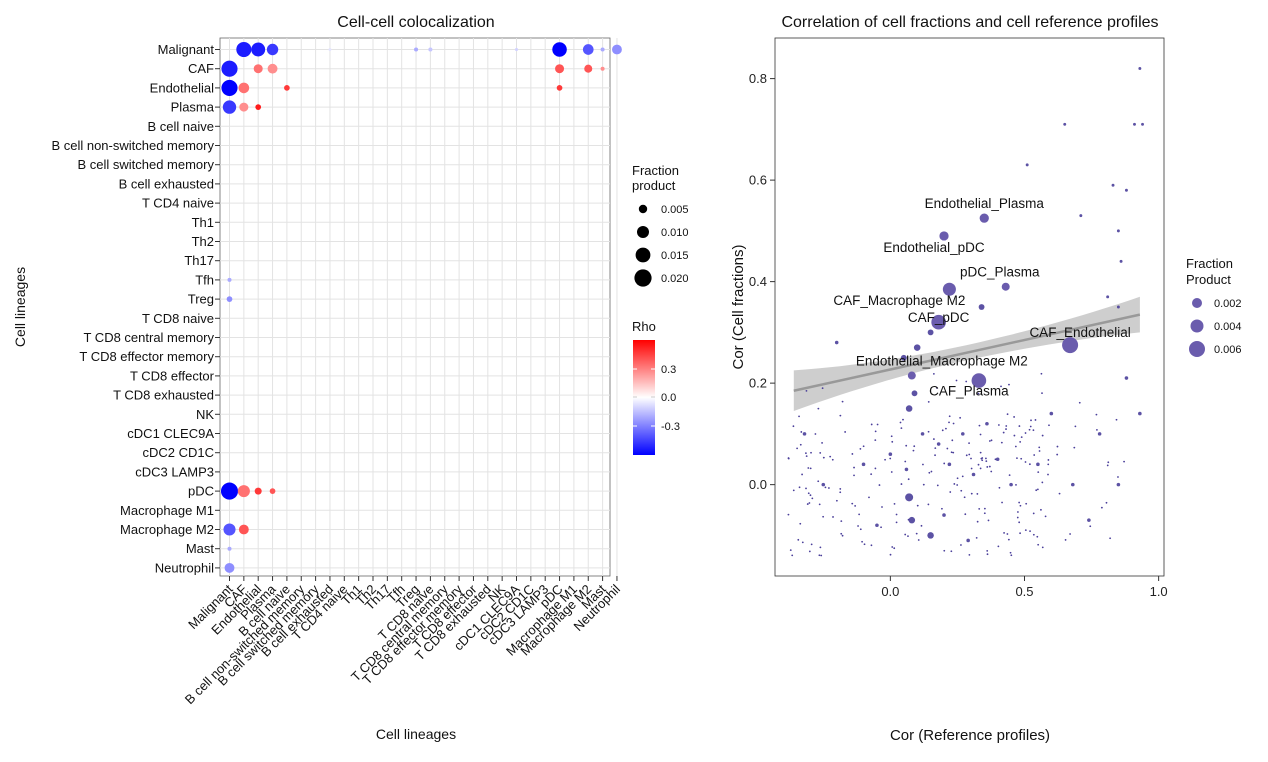 The height and width of the screenshot is (762, 1268). I want to click on rho-label: 0.0, so click(668, 398).